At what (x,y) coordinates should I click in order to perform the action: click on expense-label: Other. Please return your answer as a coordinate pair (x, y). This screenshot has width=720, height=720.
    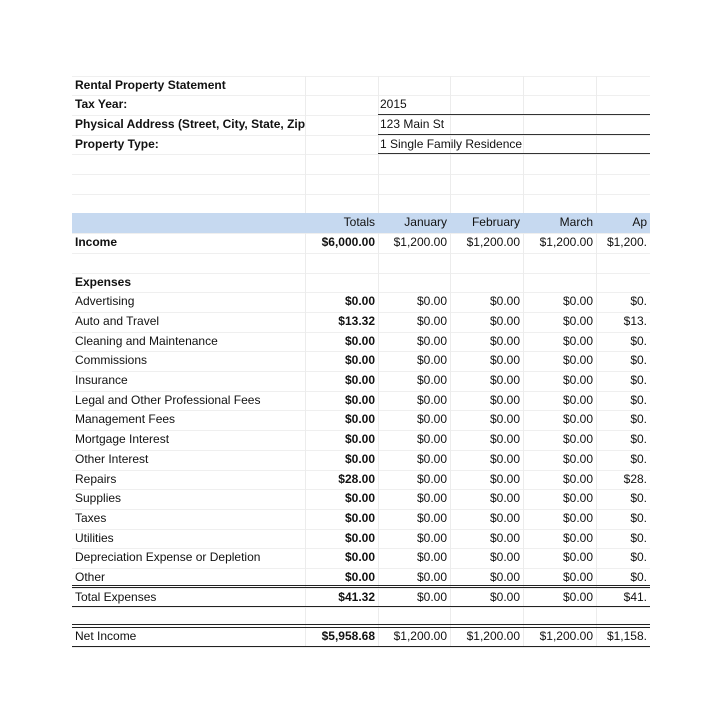
    Looking at the image, I should click on (90, 577).